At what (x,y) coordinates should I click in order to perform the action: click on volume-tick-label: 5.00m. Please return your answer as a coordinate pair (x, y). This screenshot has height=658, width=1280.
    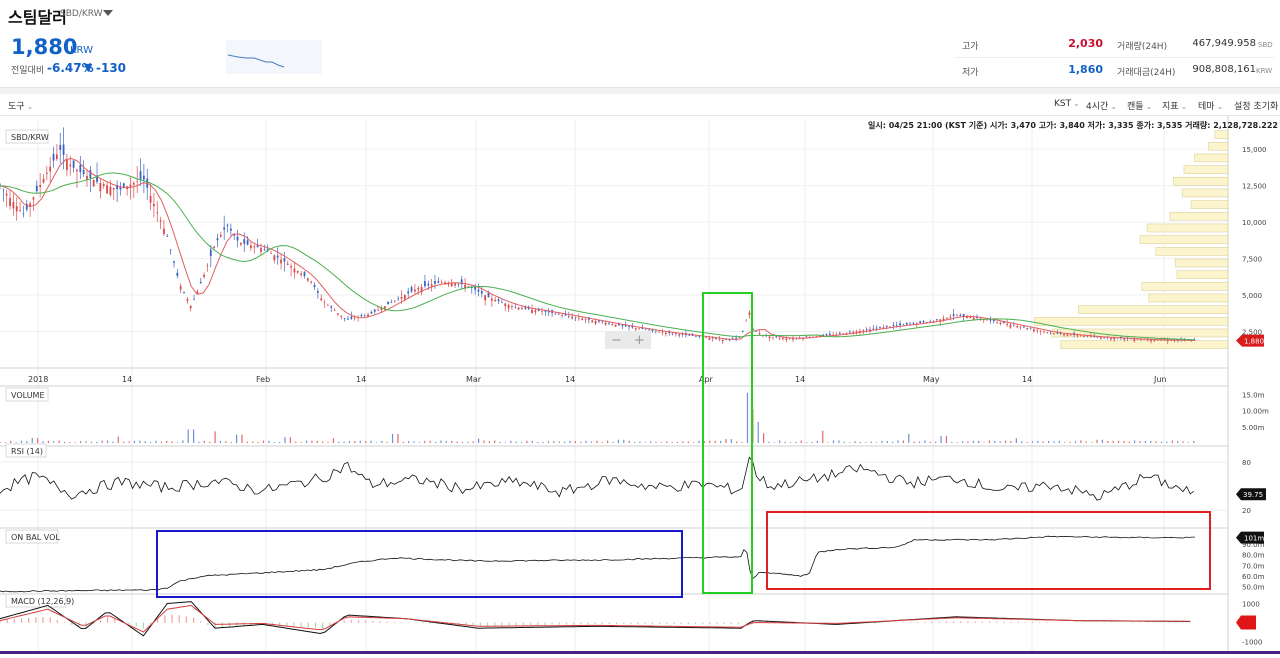
    Looking at the image, I should click on (1253, 428).